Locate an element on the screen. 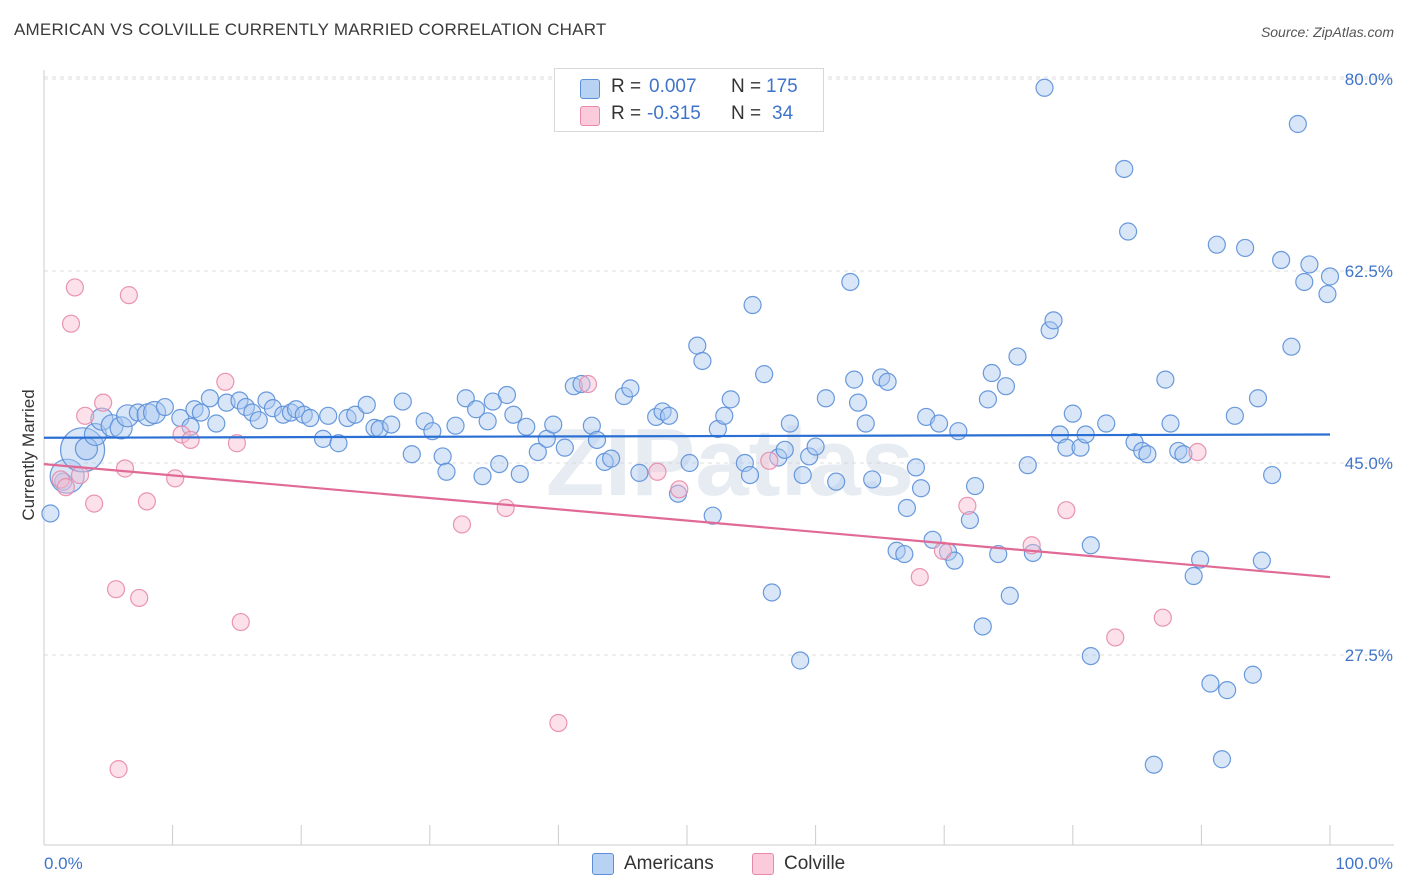 The image size is (1406, 892). colville-trend-line is located at coordinates (687, 521).